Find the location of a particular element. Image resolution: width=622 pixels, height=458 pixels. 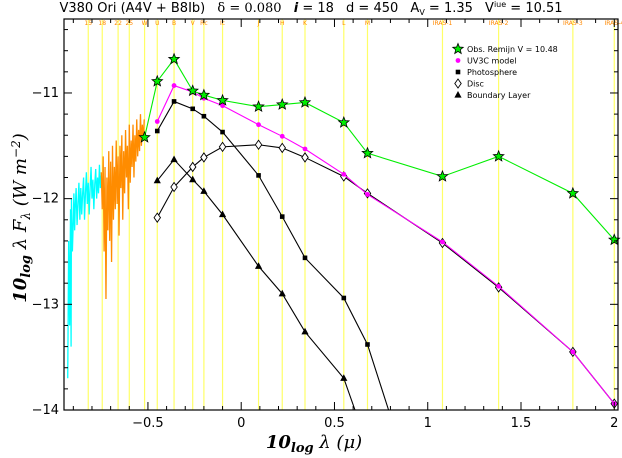

y-axis-label-mid: λ F is located at coordinates (20, 236).